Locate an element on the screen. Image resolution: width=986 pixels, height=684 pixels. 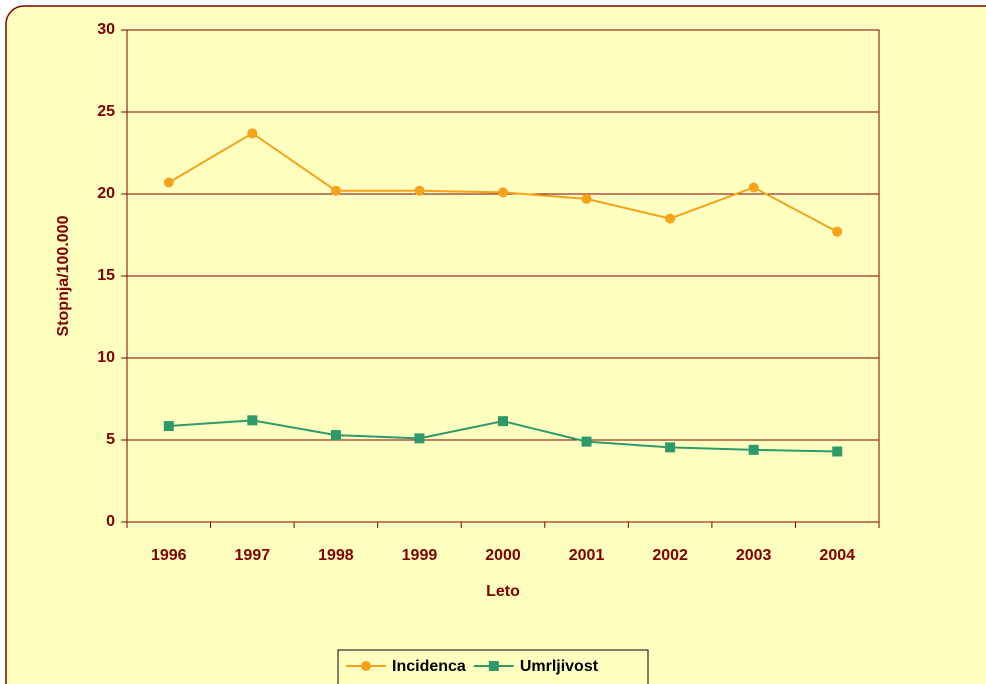
y-tick-label: 10 is located at coordinates (106, 357).